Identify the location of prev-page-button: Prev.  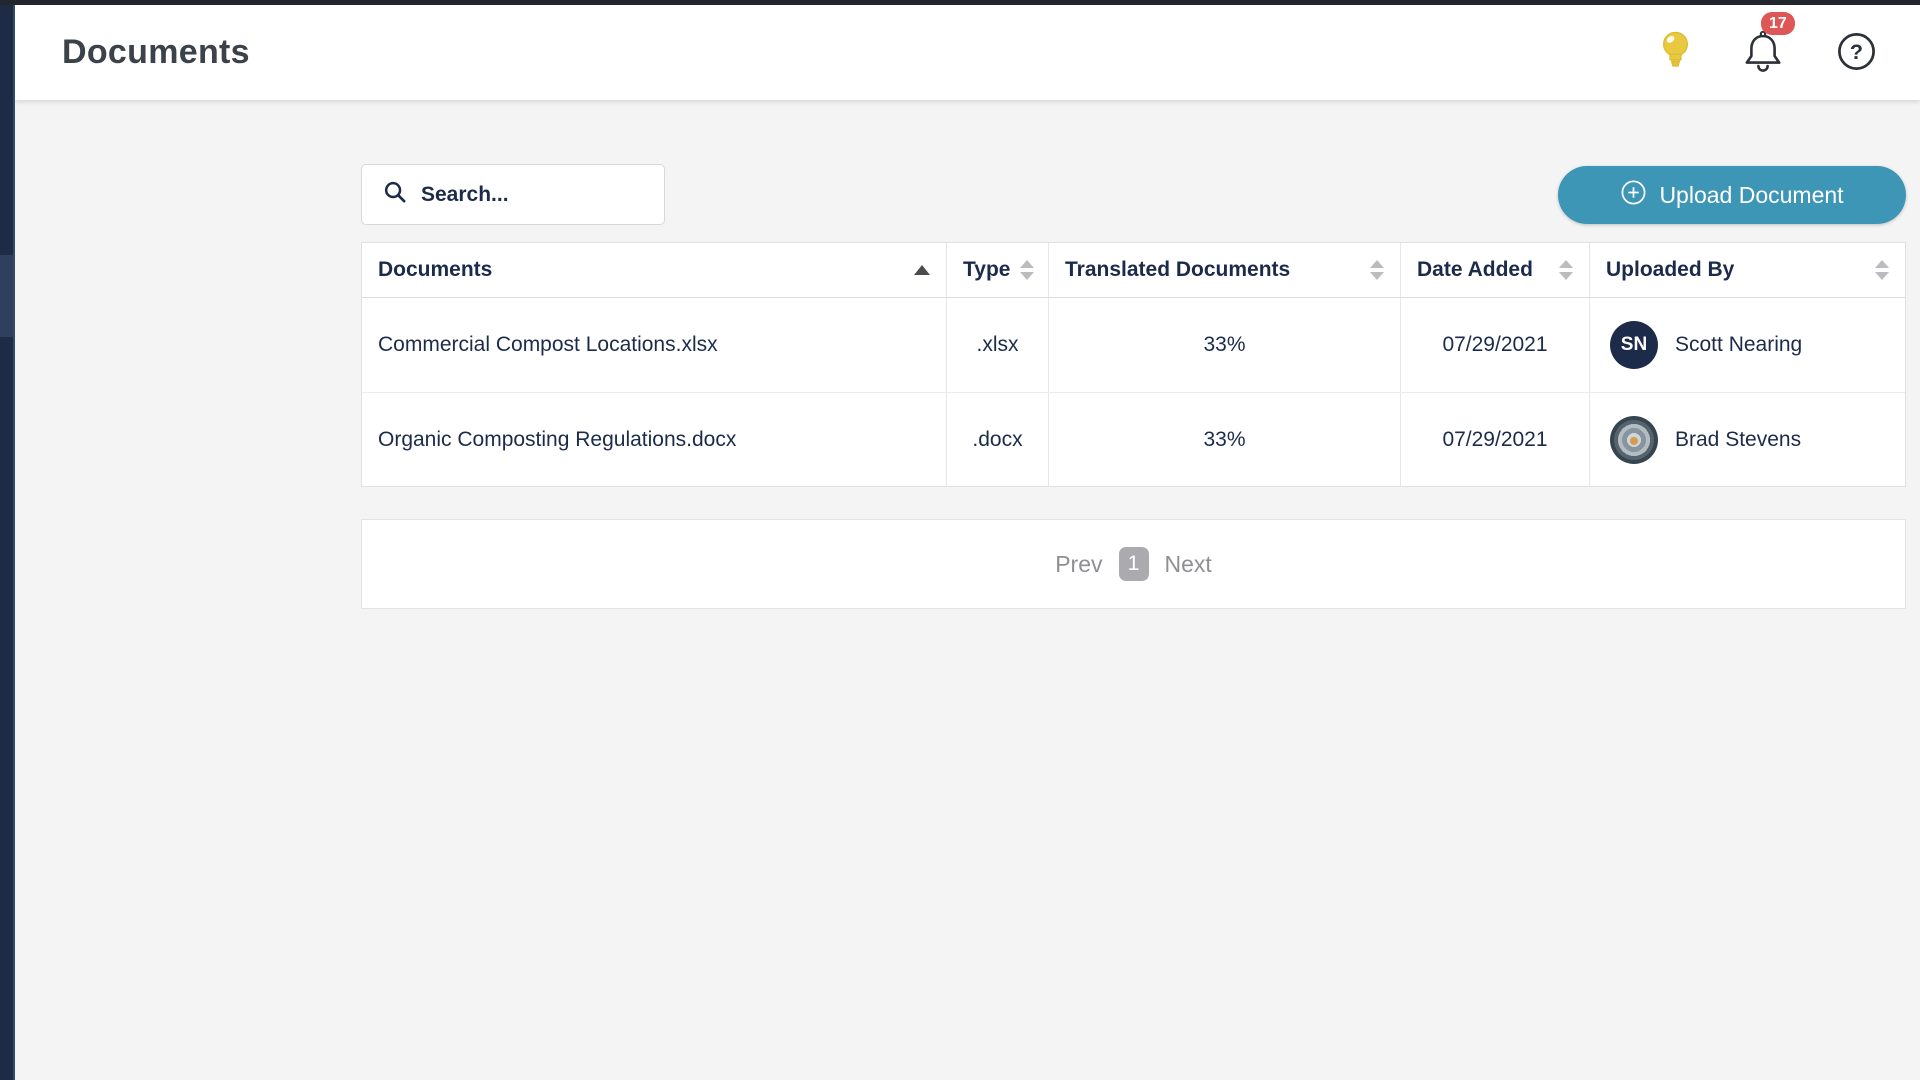
(1079, 563).